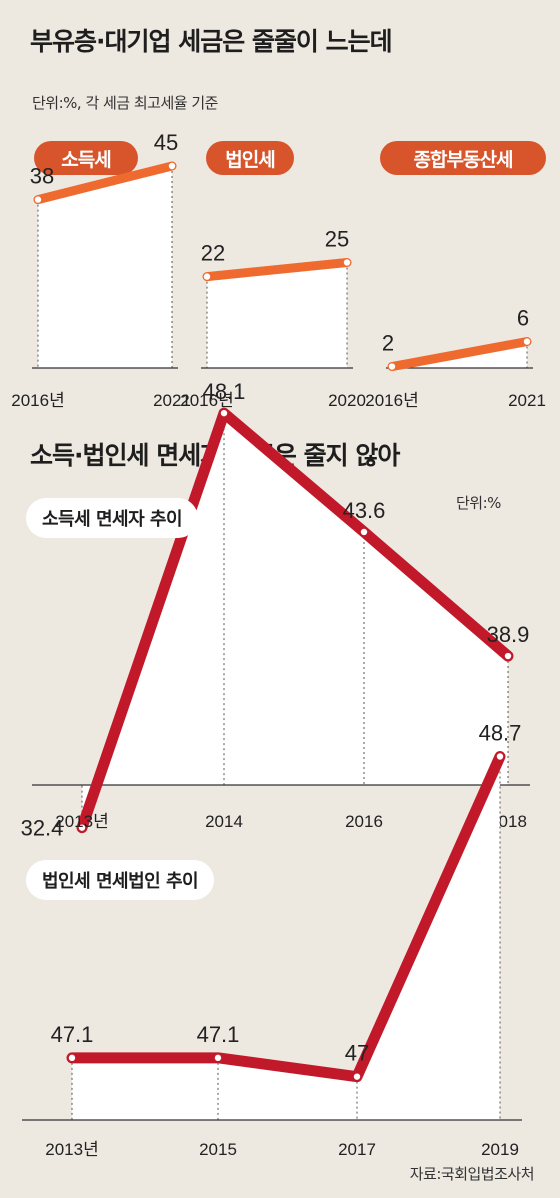 The image size is (560, 1198). I want to click on pill-property-tax: 종합부동산세, so click(463, 158).